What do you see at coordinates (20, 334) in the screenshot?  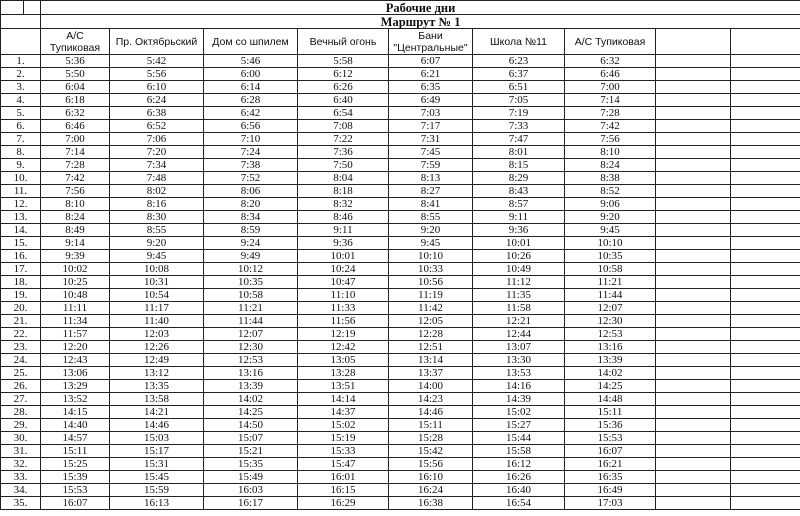 I see `row-number: 22.` at bounding box center [20, 334].